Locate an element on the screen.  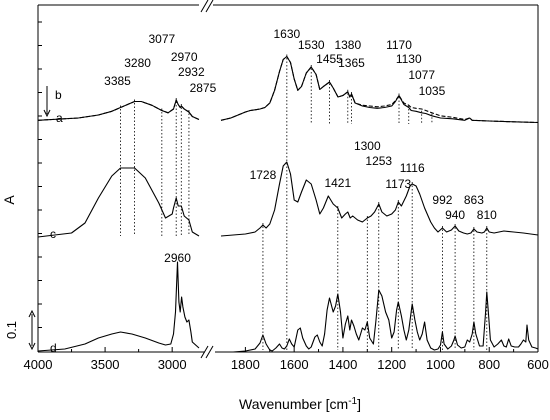
x-tick-label: 600 is located at coordinates (538, 364).